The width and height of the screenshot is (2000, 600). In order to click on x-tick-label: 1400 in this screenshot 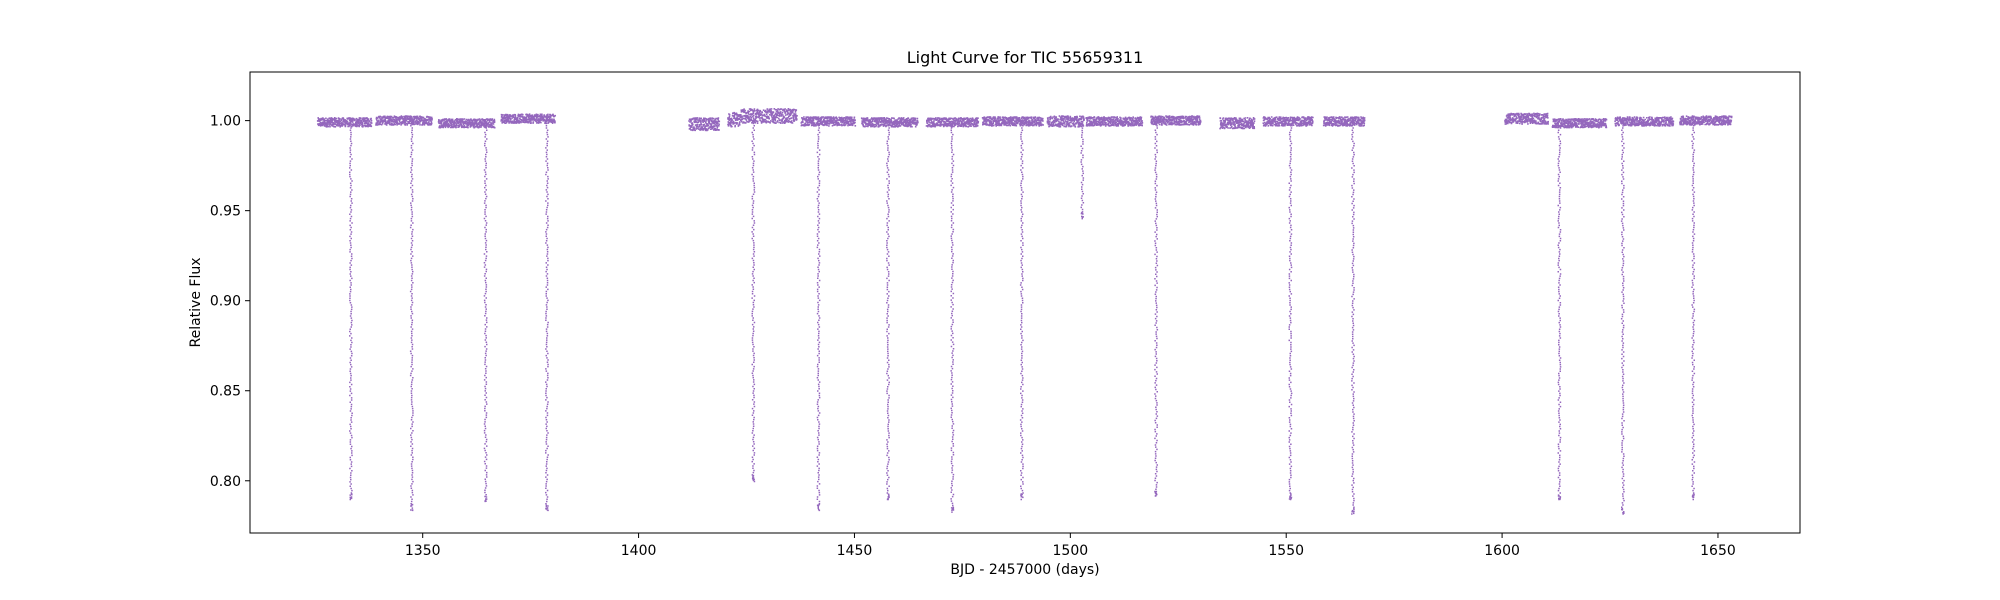, I will do `click(639, 551)`.